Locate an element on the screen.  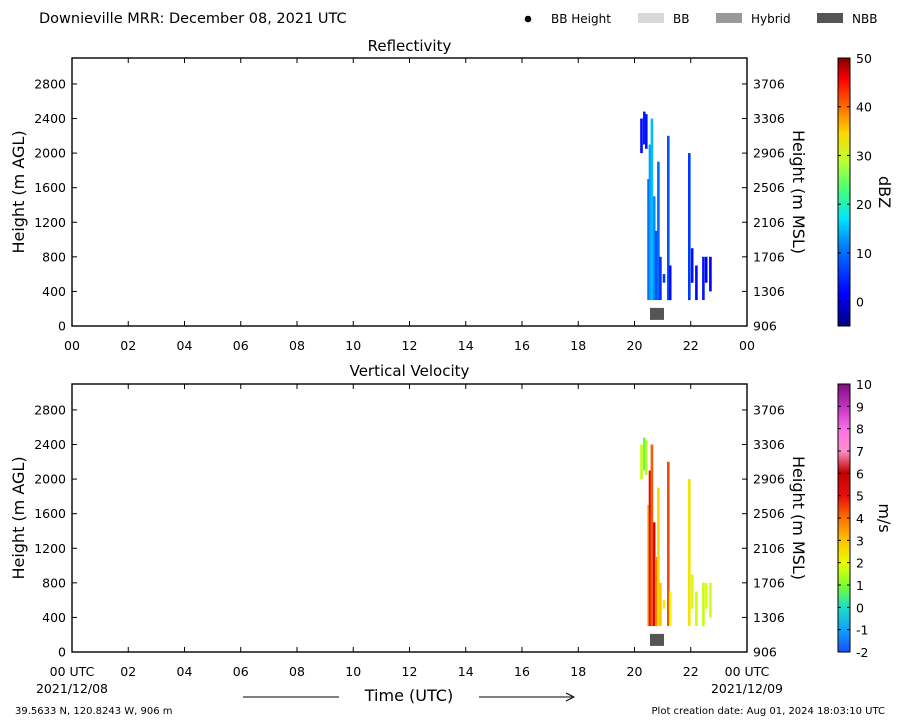
y-tick-label: 0 is located at coordinates (62, 326).